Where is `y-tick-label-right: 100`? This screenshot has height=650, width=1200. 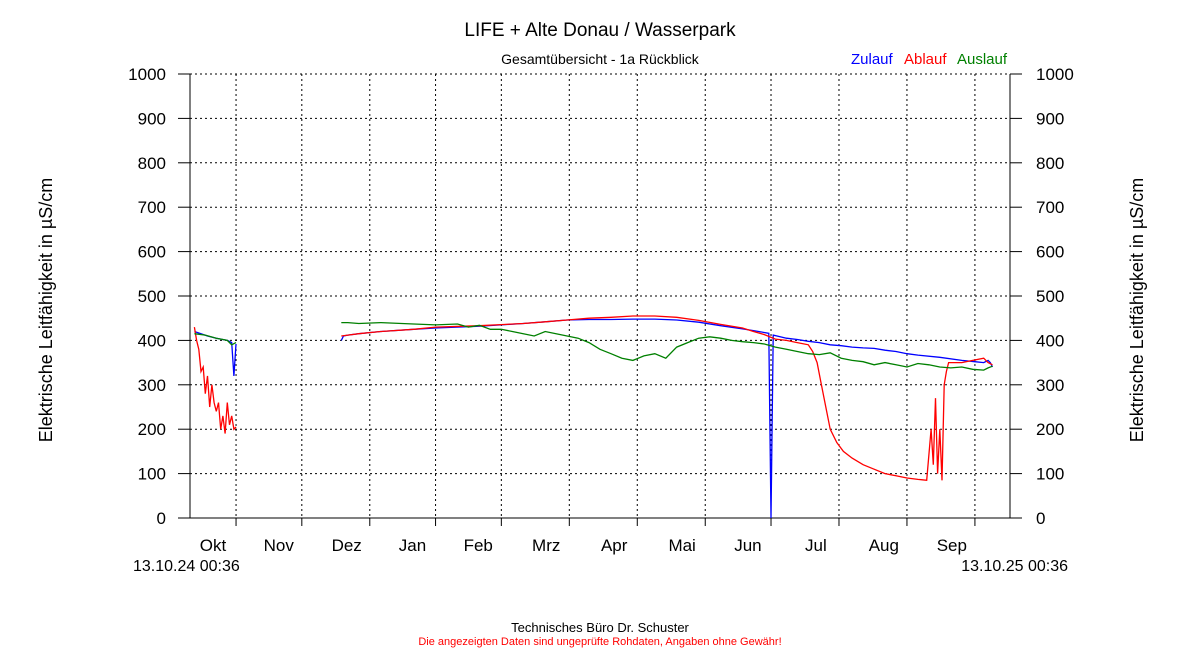
y-tick-label-right: 100 is located at coordinates (1050, 474).